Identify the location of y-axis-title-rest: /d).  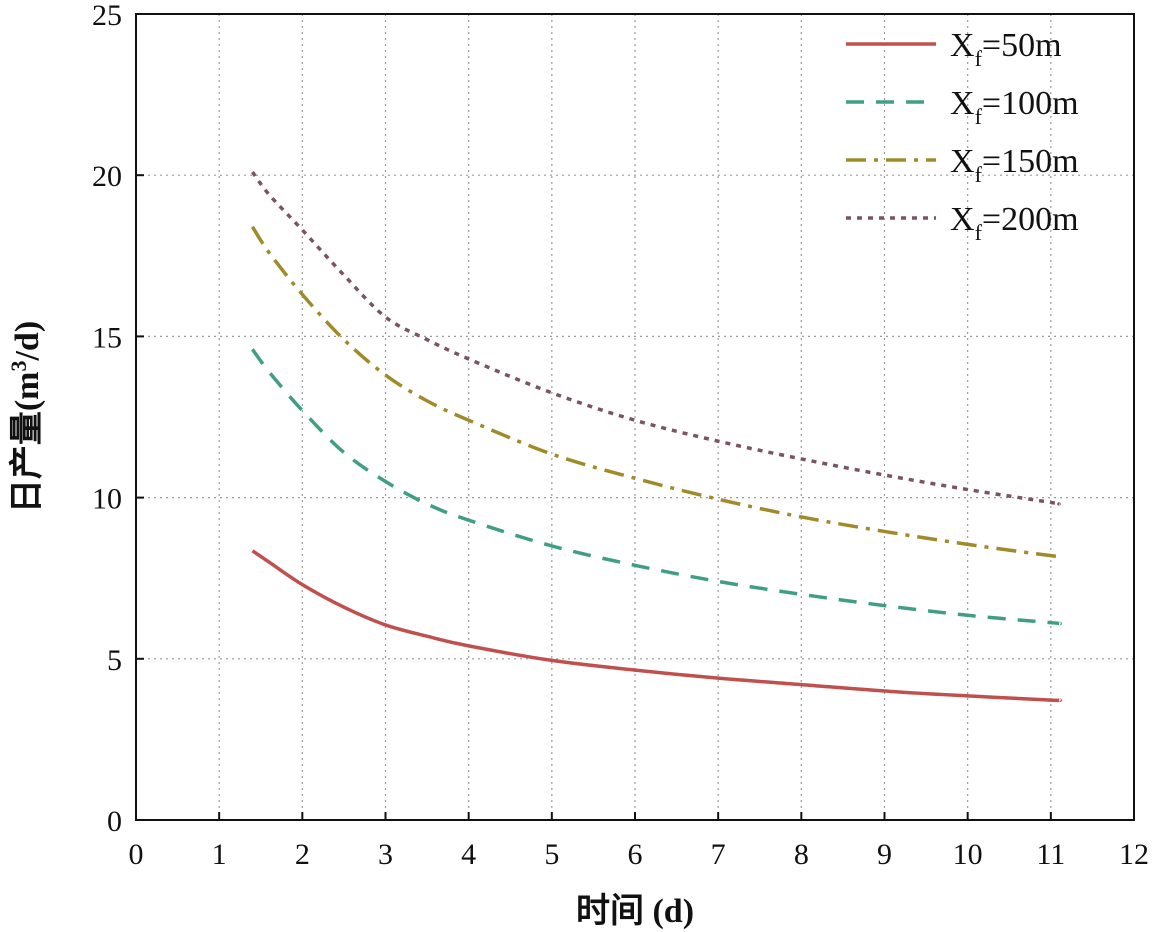
(27, 341).